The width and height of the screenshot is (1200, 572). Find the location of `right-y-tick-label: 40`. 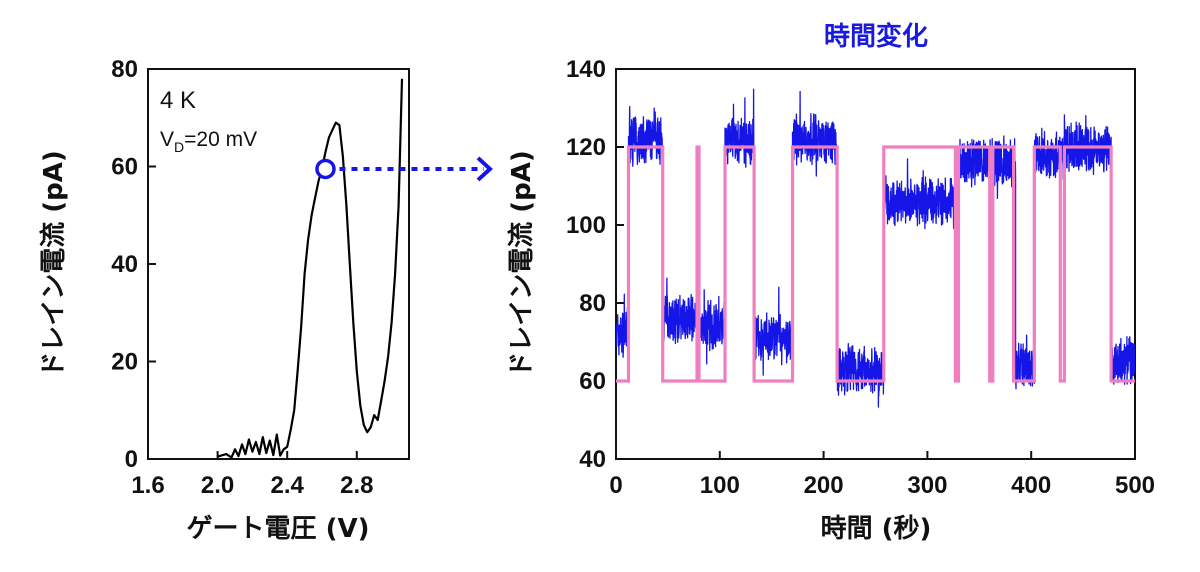

right-y-tick-label: 40 is located at coordinates (592, 459).